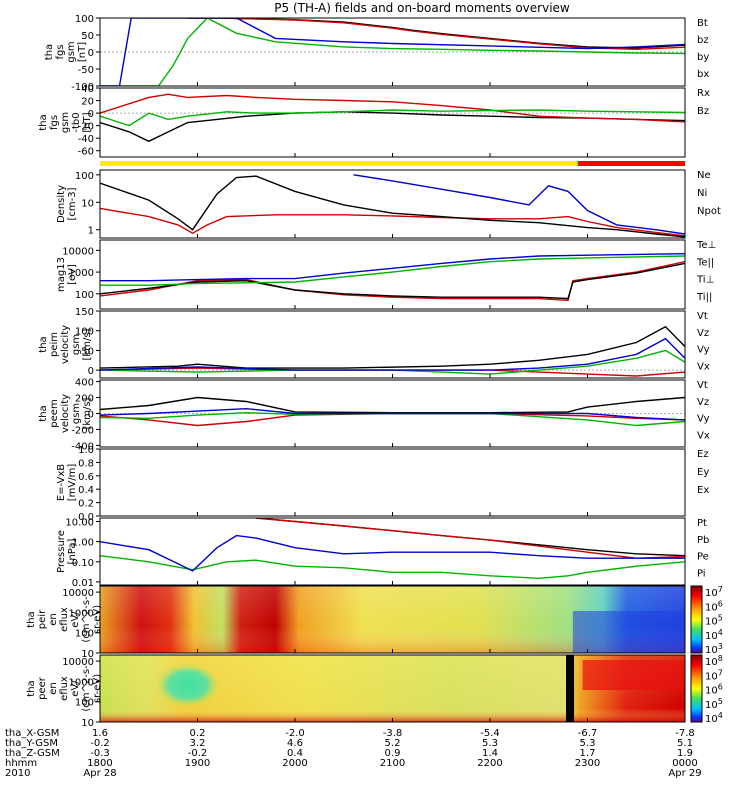 The width and height of the screenshot is (750, 800). I want to click on y-axis-label: peim, so click(54, 344).